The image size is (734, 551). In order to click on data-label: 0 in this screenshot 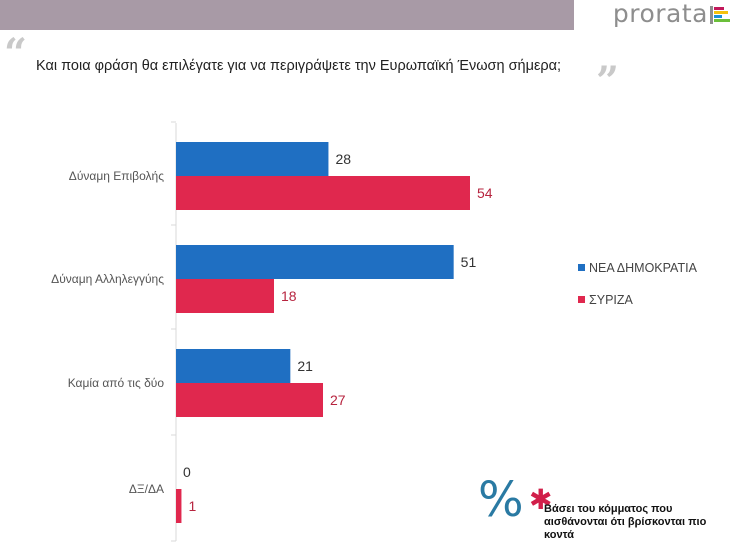, I will do `click(187, 472)`.